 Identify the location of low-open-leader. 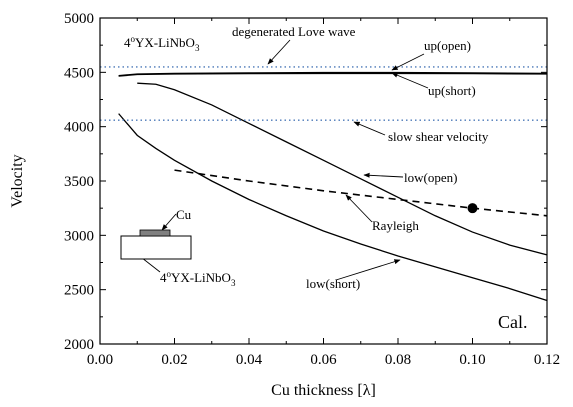
(383, 175).